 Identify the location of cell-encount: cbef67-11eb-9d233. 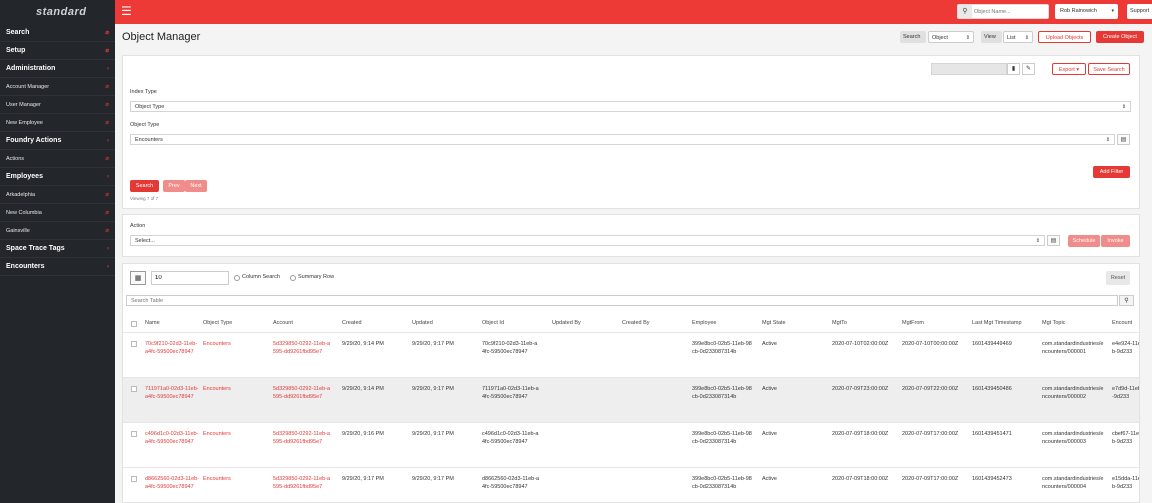
(1126, 438).